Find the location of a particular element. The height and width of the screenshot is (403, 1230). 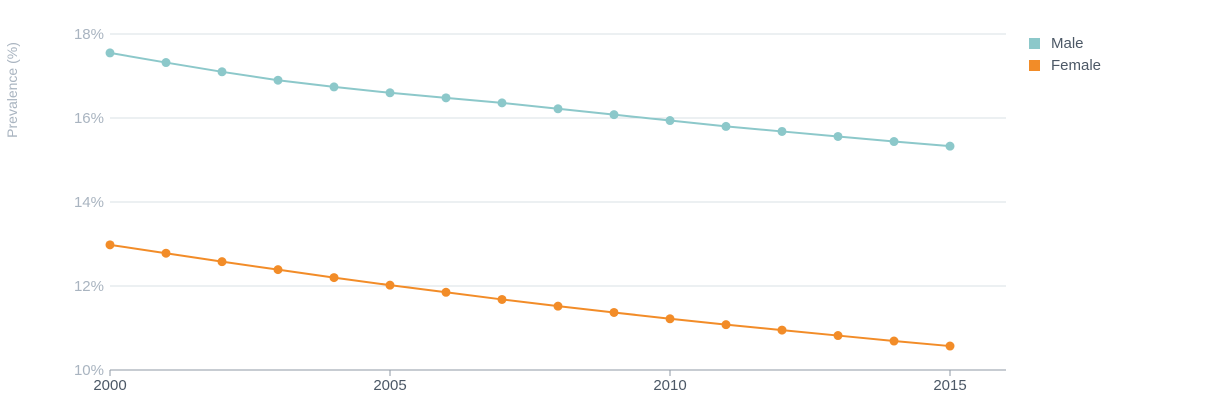

x-tick-label: 2015 is located at coordinates (949, 385).